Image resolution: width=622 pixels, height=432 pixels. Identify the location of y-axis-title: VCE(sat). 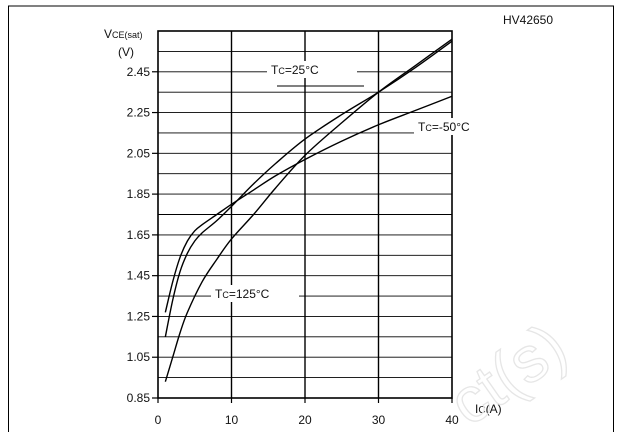
(123, 34).